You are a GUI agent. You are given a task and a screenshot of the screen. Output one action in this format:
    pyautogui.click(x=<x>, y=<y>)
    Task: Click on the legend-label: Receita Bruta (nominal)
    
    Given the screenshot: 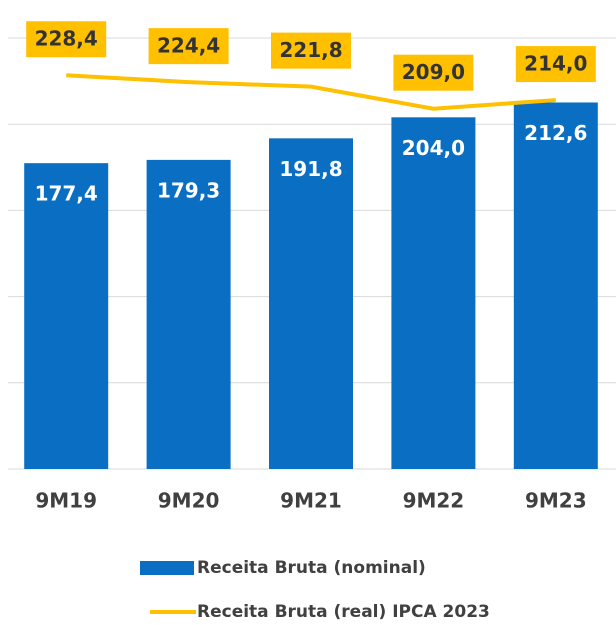 What is the action you would take?
    pyautogui.click(x=311, y=568)
    